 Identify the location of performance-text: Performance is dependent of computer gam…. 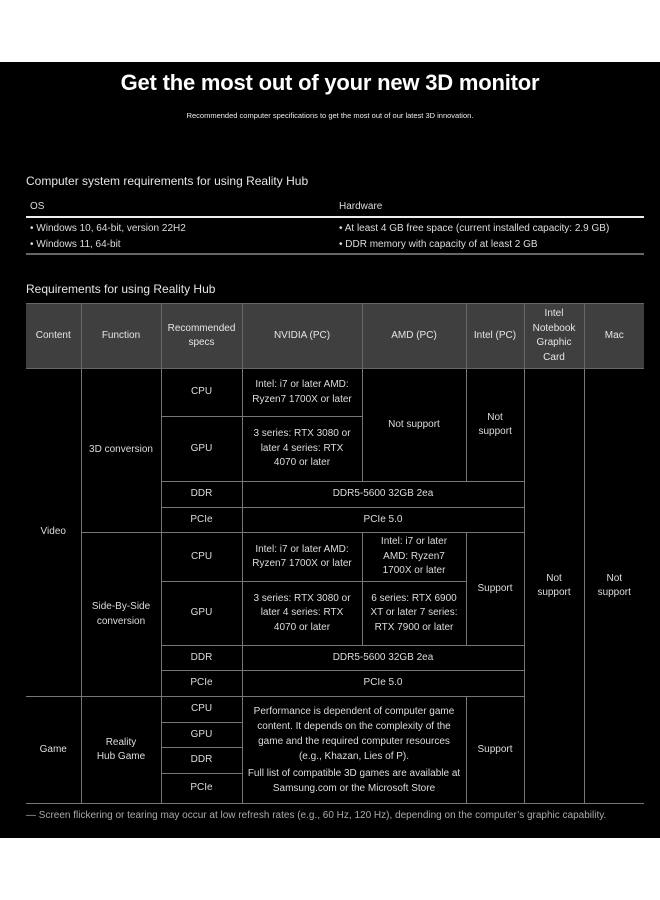
(354, 734).